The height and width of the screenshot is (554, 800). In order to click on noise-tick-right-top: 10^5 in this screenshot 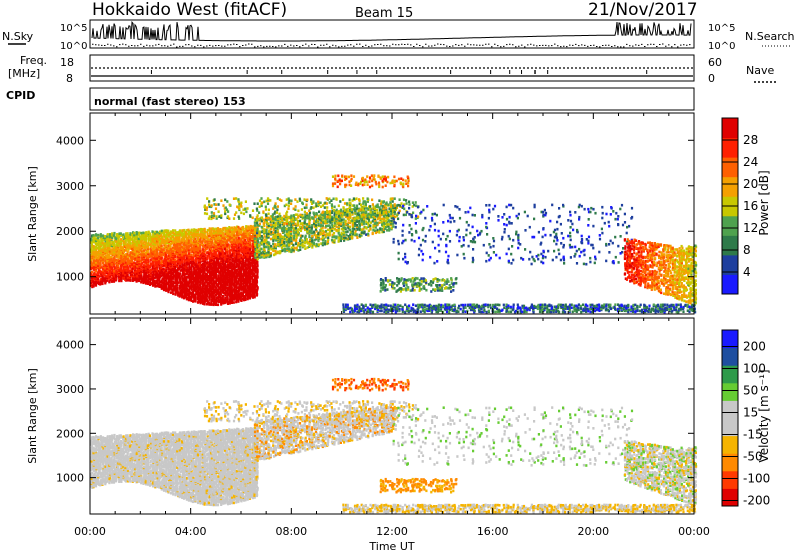, I will do `click(721, 28)`.